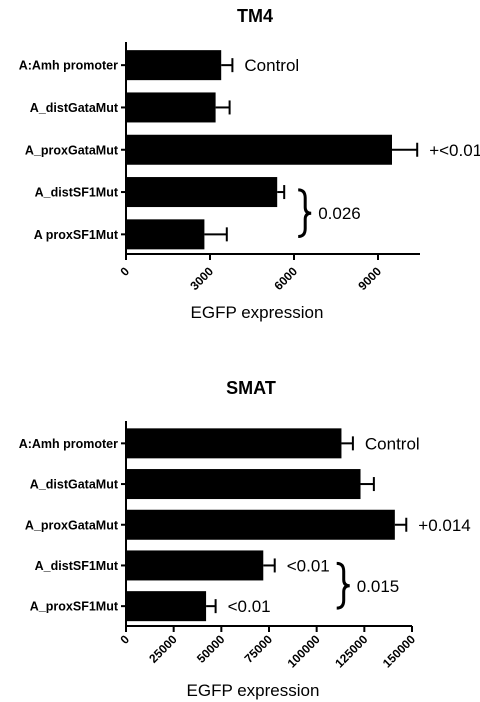  Describe the element at coordinates (255, 16) in the screenshot. I see `chart-title: TM4` at that location.